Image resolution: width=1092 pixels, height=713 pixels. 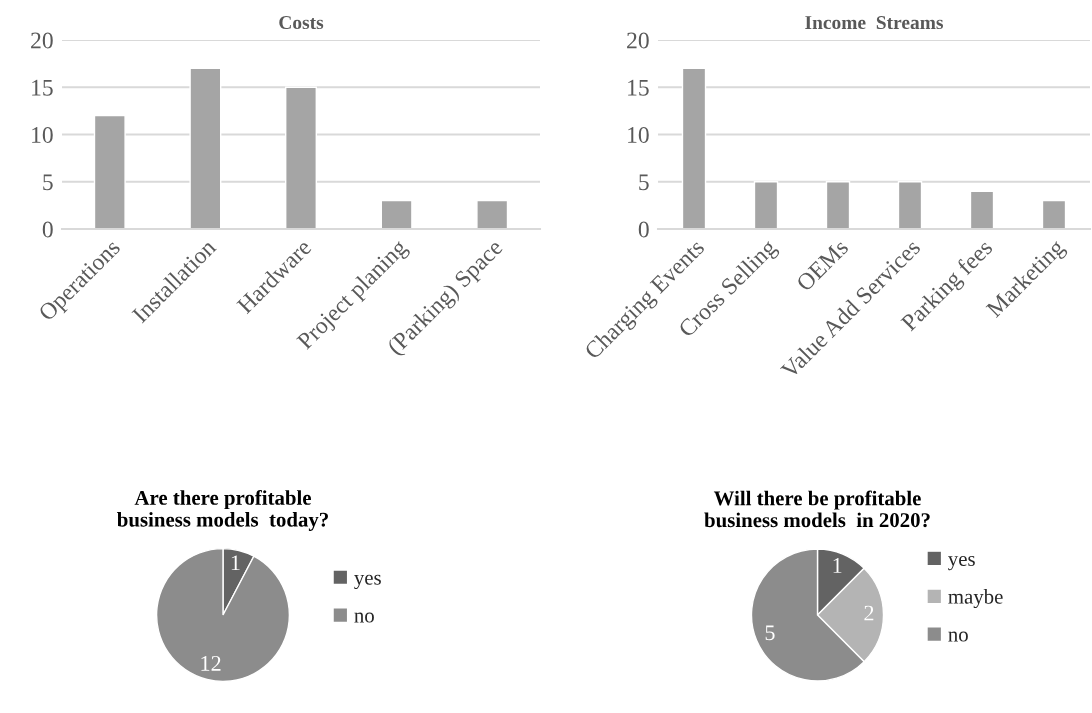 I want to click on chart-title: Income Streams, so click(x=874, y=23).